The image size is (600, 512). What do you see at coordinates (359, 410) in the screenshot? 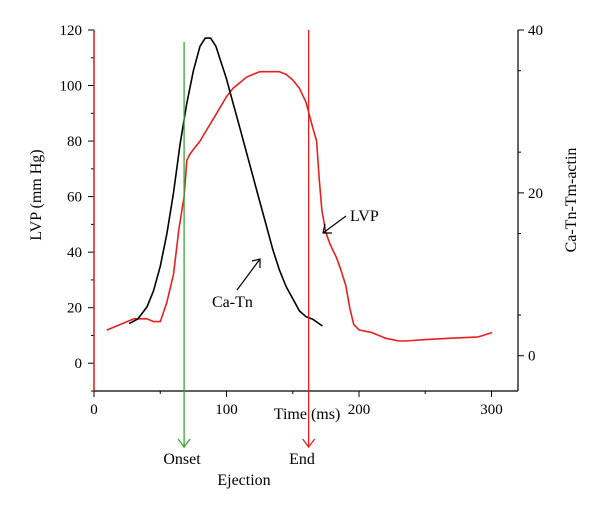
I see `x-tick-label: 200` at bounding box center [359, 410].